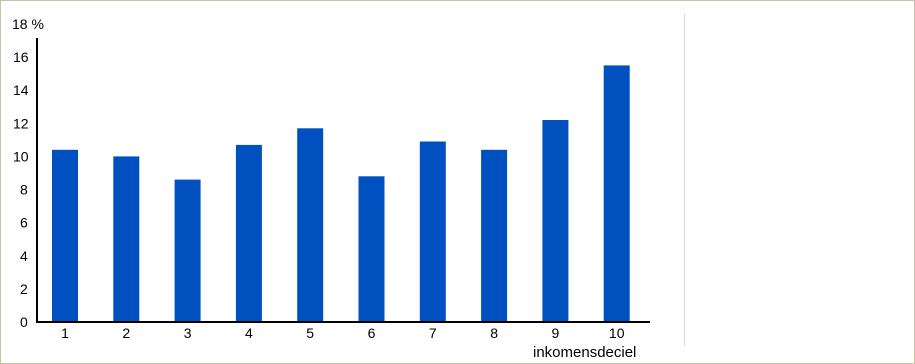 This screenshot has height=364, width=915. What do you see at coordinates (310, 333) in the screenshot?
I see `x-tick-label: 5` at bounding box center [310, 333].